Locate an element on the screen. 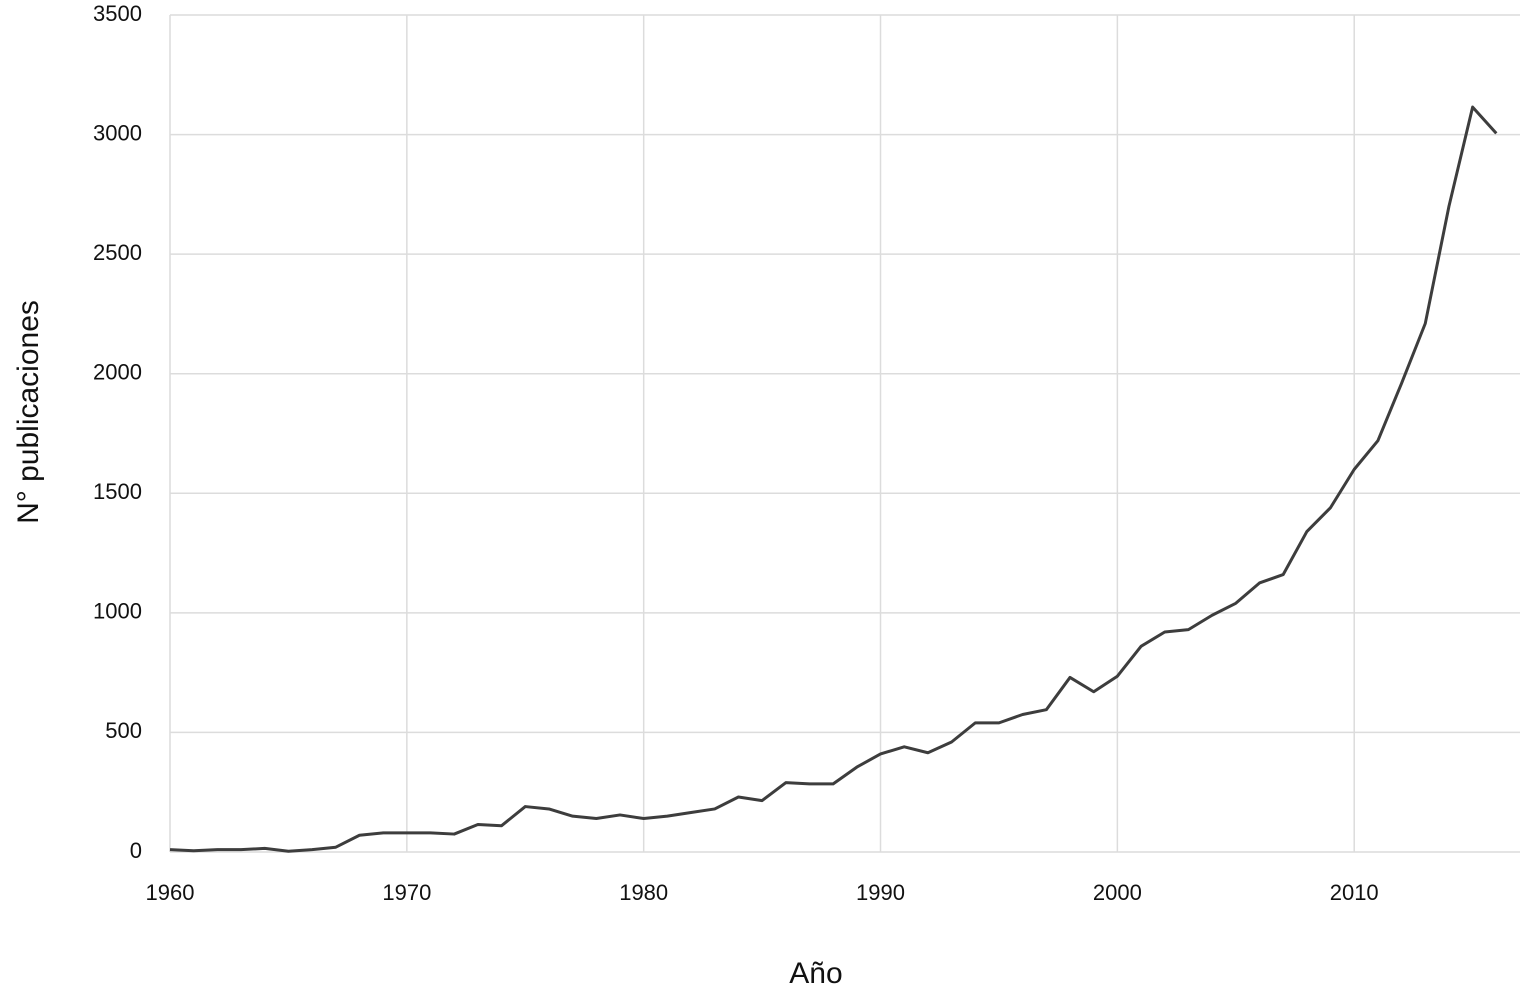  y-tick-label: 0 is located at coordinates (136, 850).